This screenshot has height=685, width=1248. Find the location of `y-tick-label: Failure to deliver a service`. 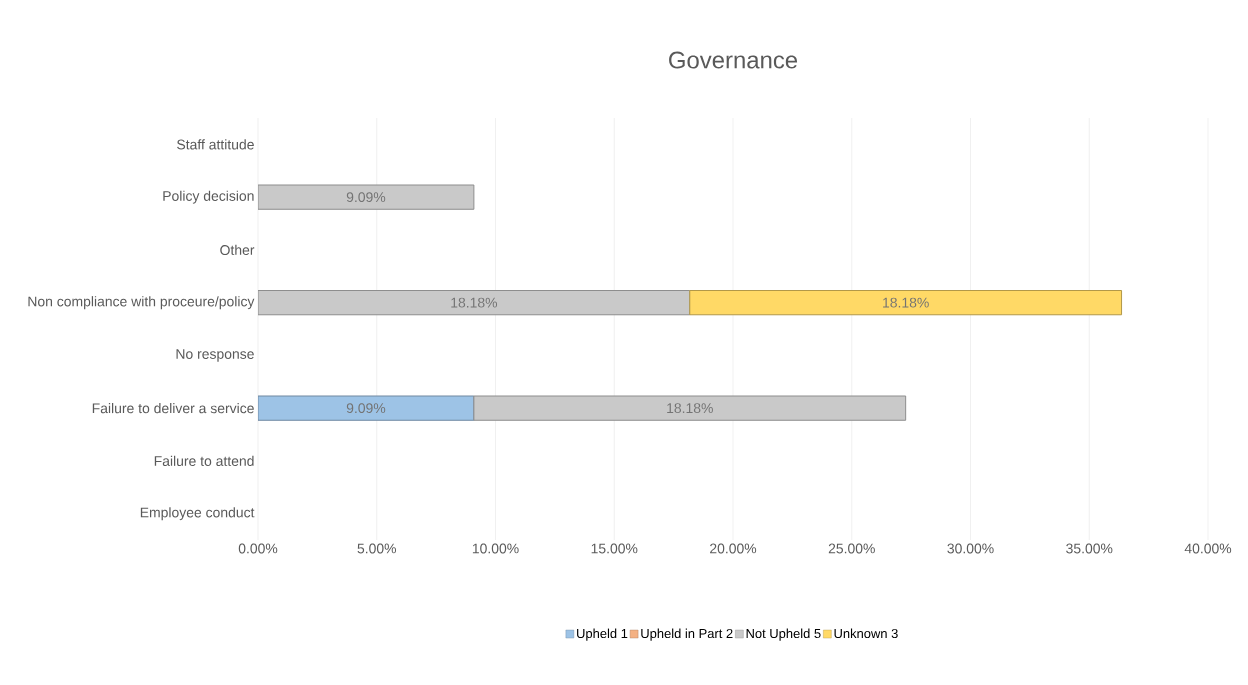

y-tick-label: Failure to deliver a service is located at coordinates (173, 408).